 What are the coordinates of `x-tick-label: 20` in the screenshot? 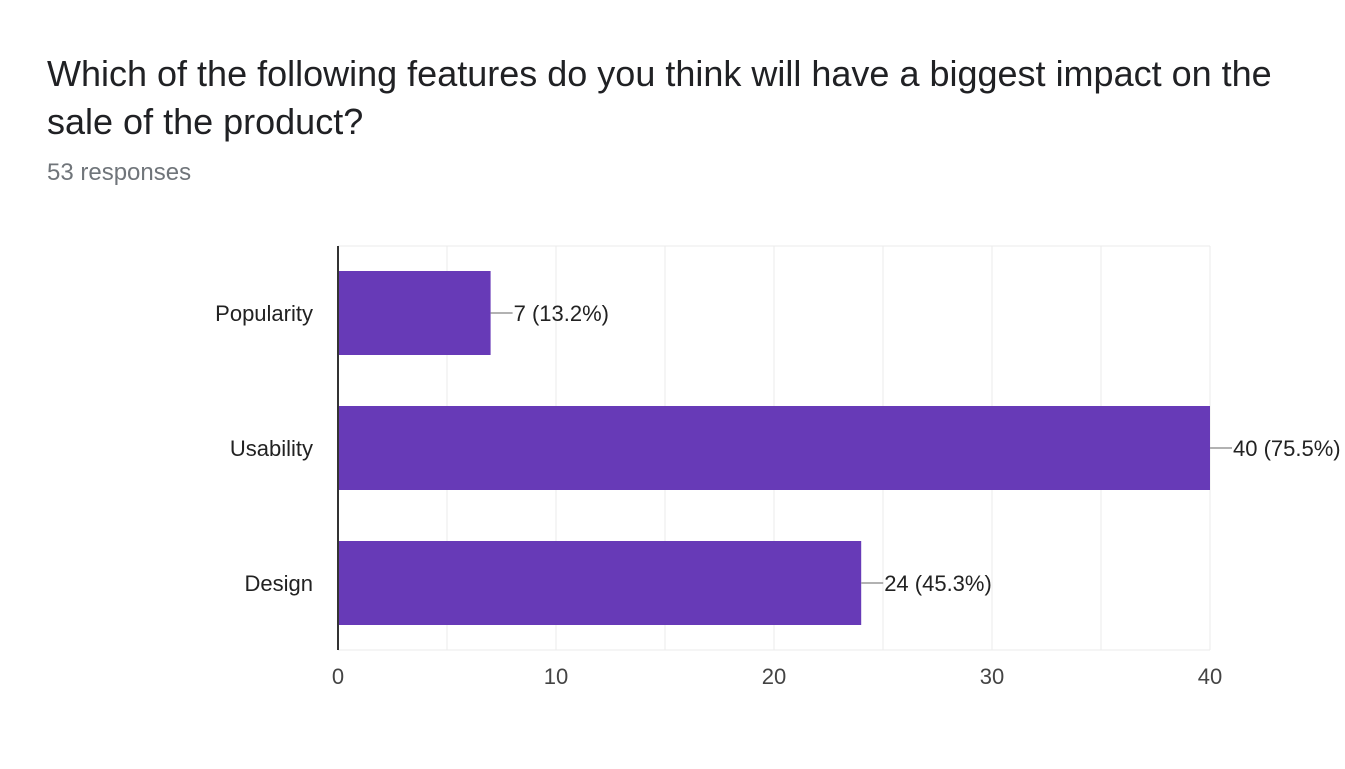 It's located at (774, 676).